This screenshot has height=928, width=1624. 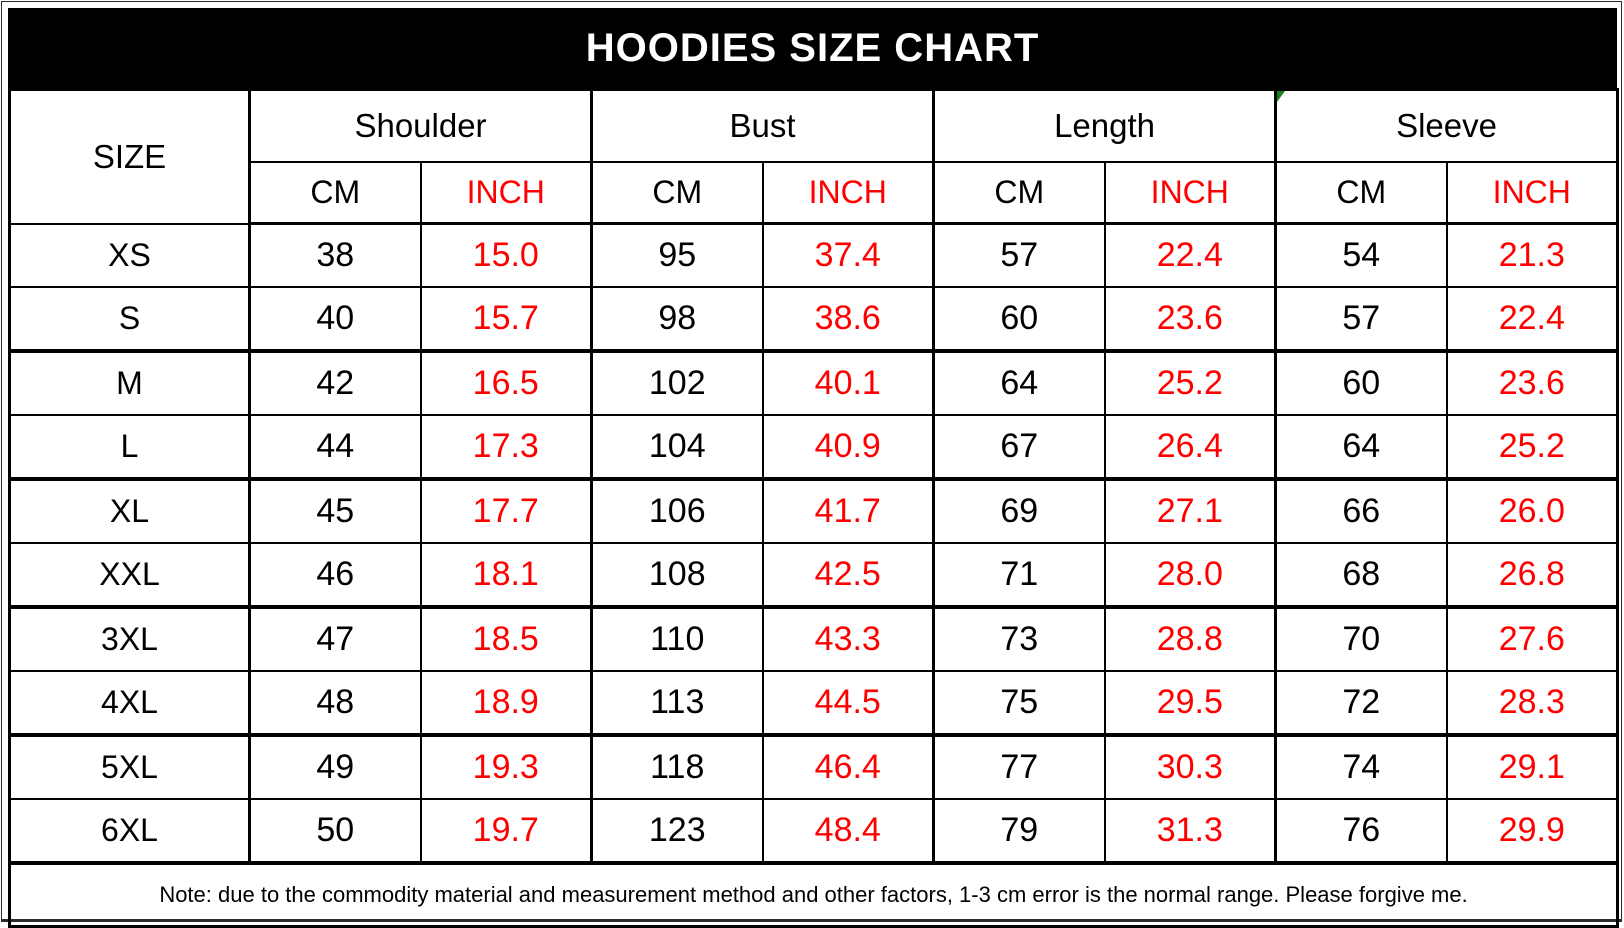 I want to click on bust-cm-cell: 123, so click(x=677, y=831).